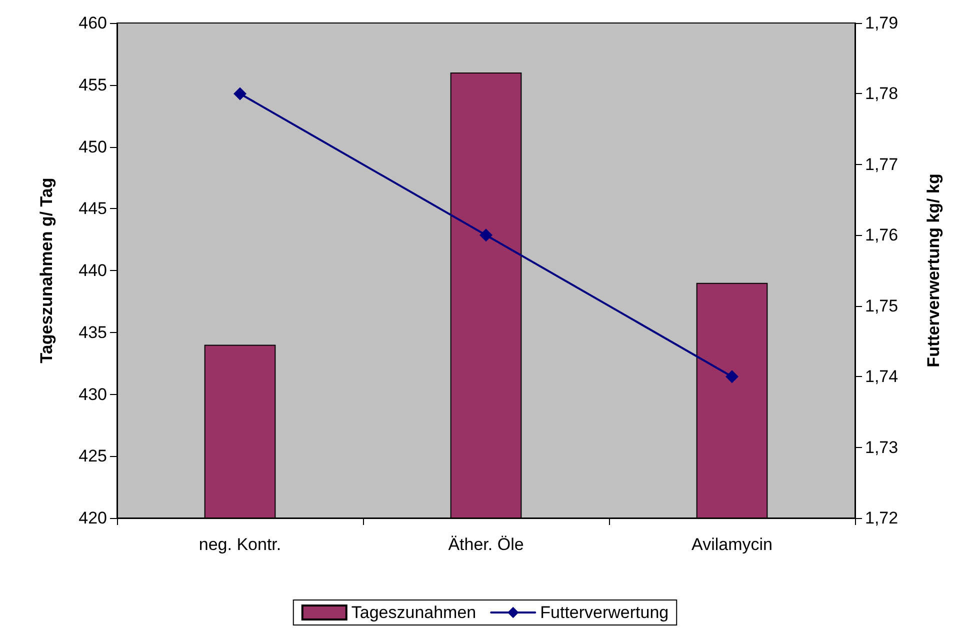 The image size is (970, 637). Describe the element at coordinates (486, 544) in the screenshot. I see `x-tick-label: Äther. Öle` at that location.